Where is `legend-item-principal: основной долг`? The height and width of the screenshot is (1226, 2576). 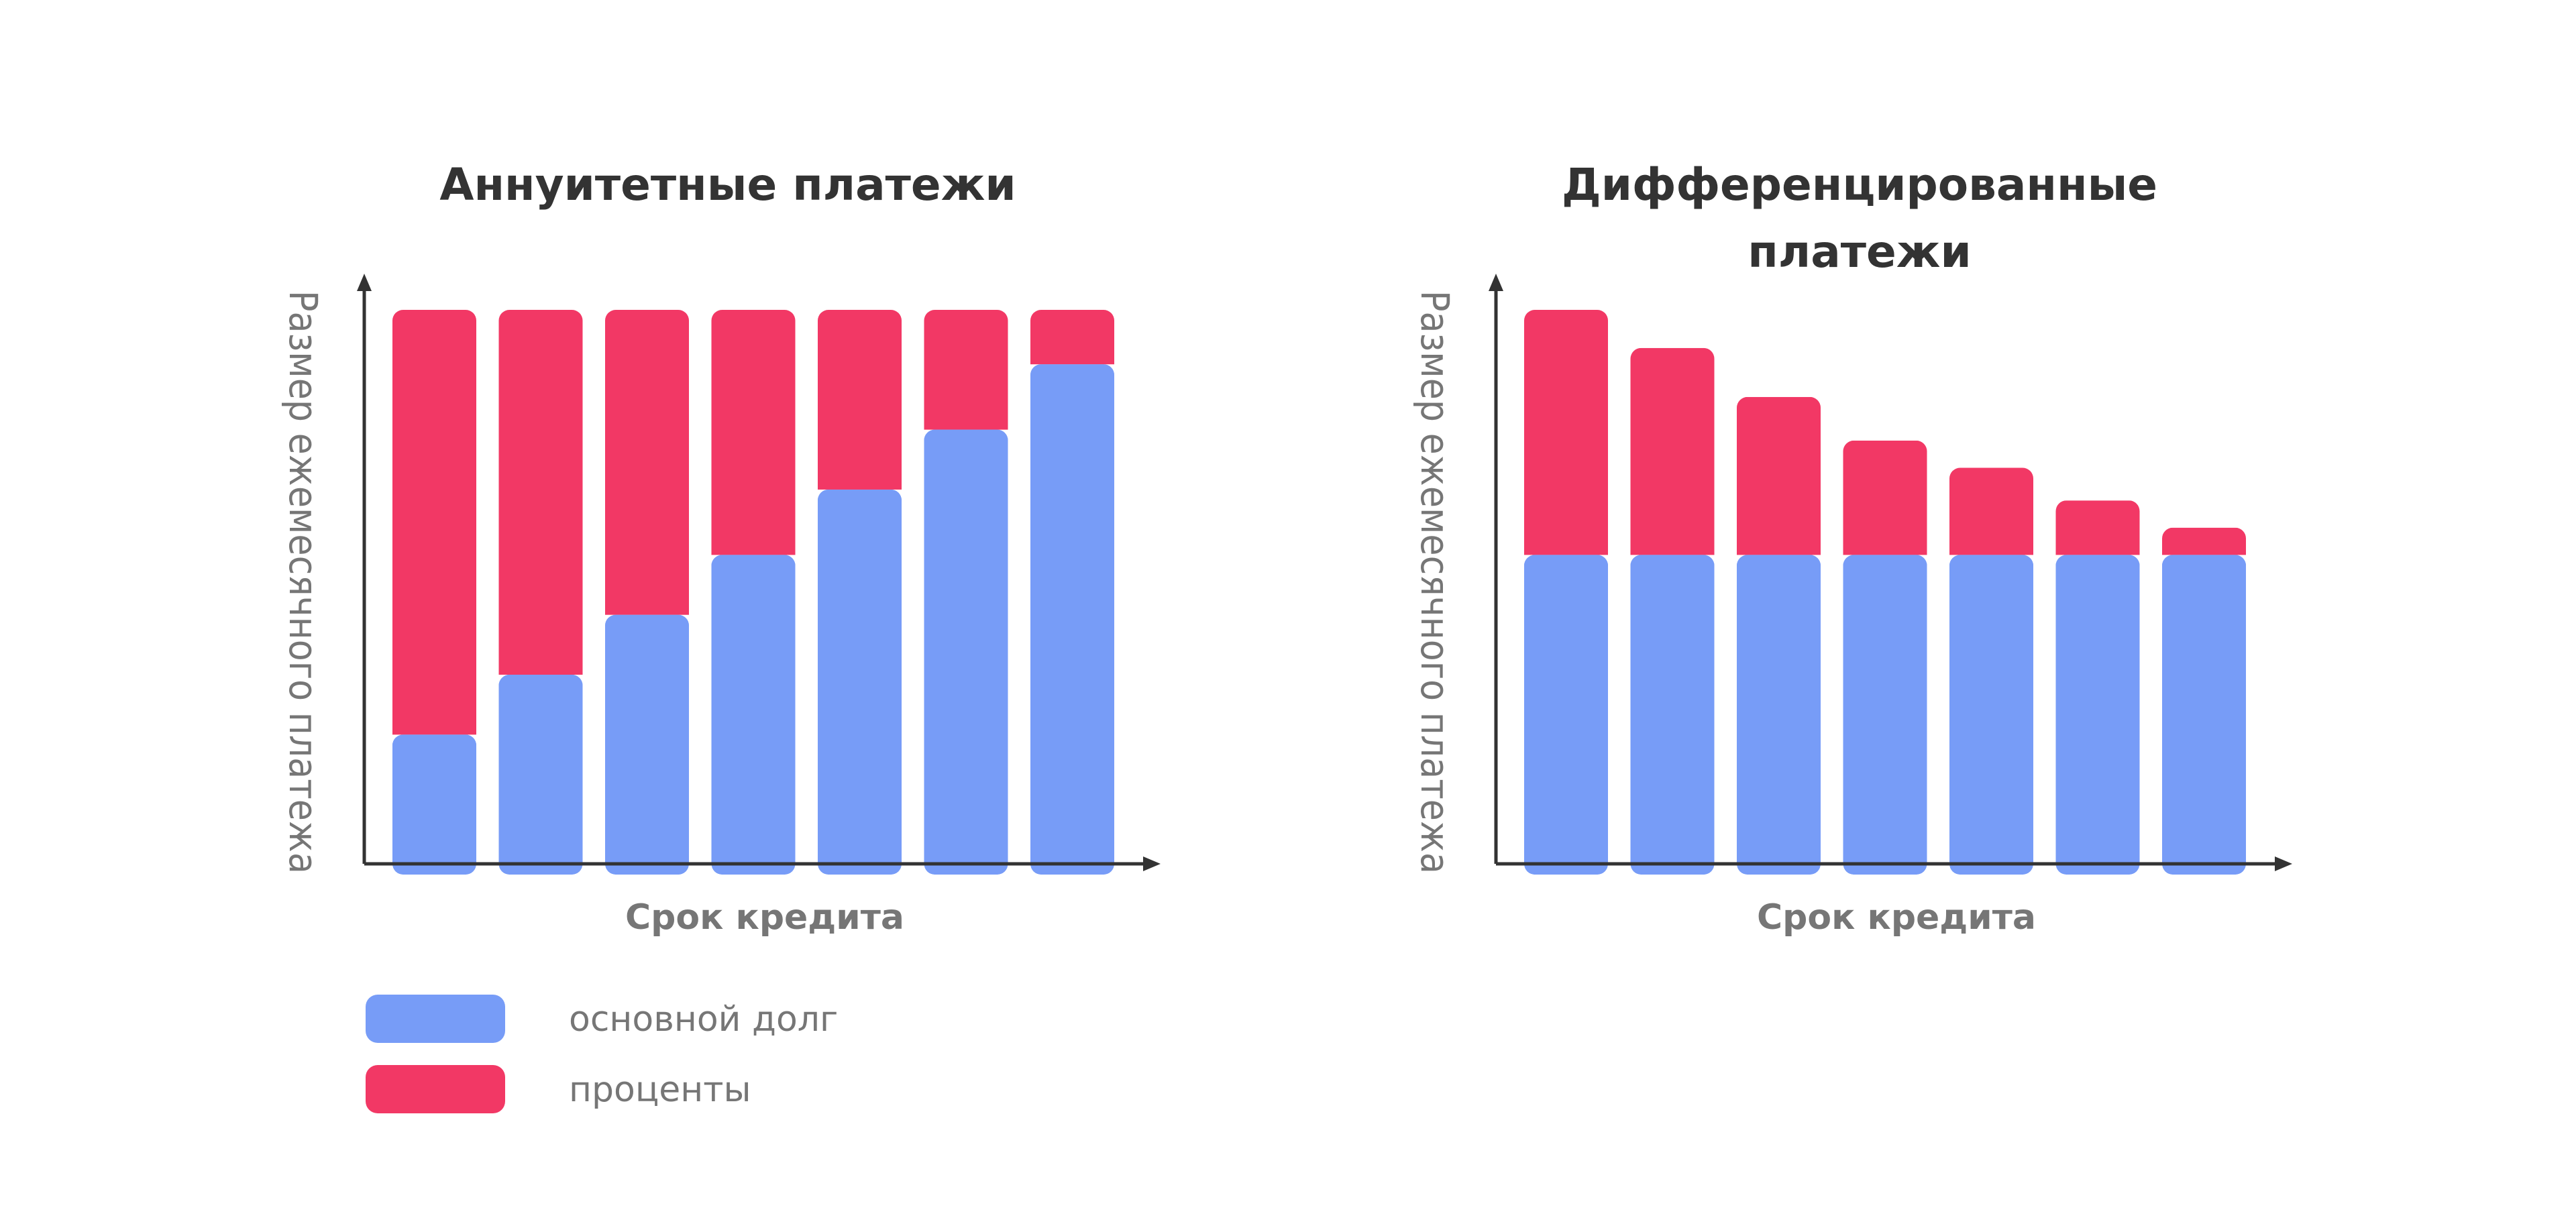 legend-item-principal: основной долг is located at coordinates (602, 1019).